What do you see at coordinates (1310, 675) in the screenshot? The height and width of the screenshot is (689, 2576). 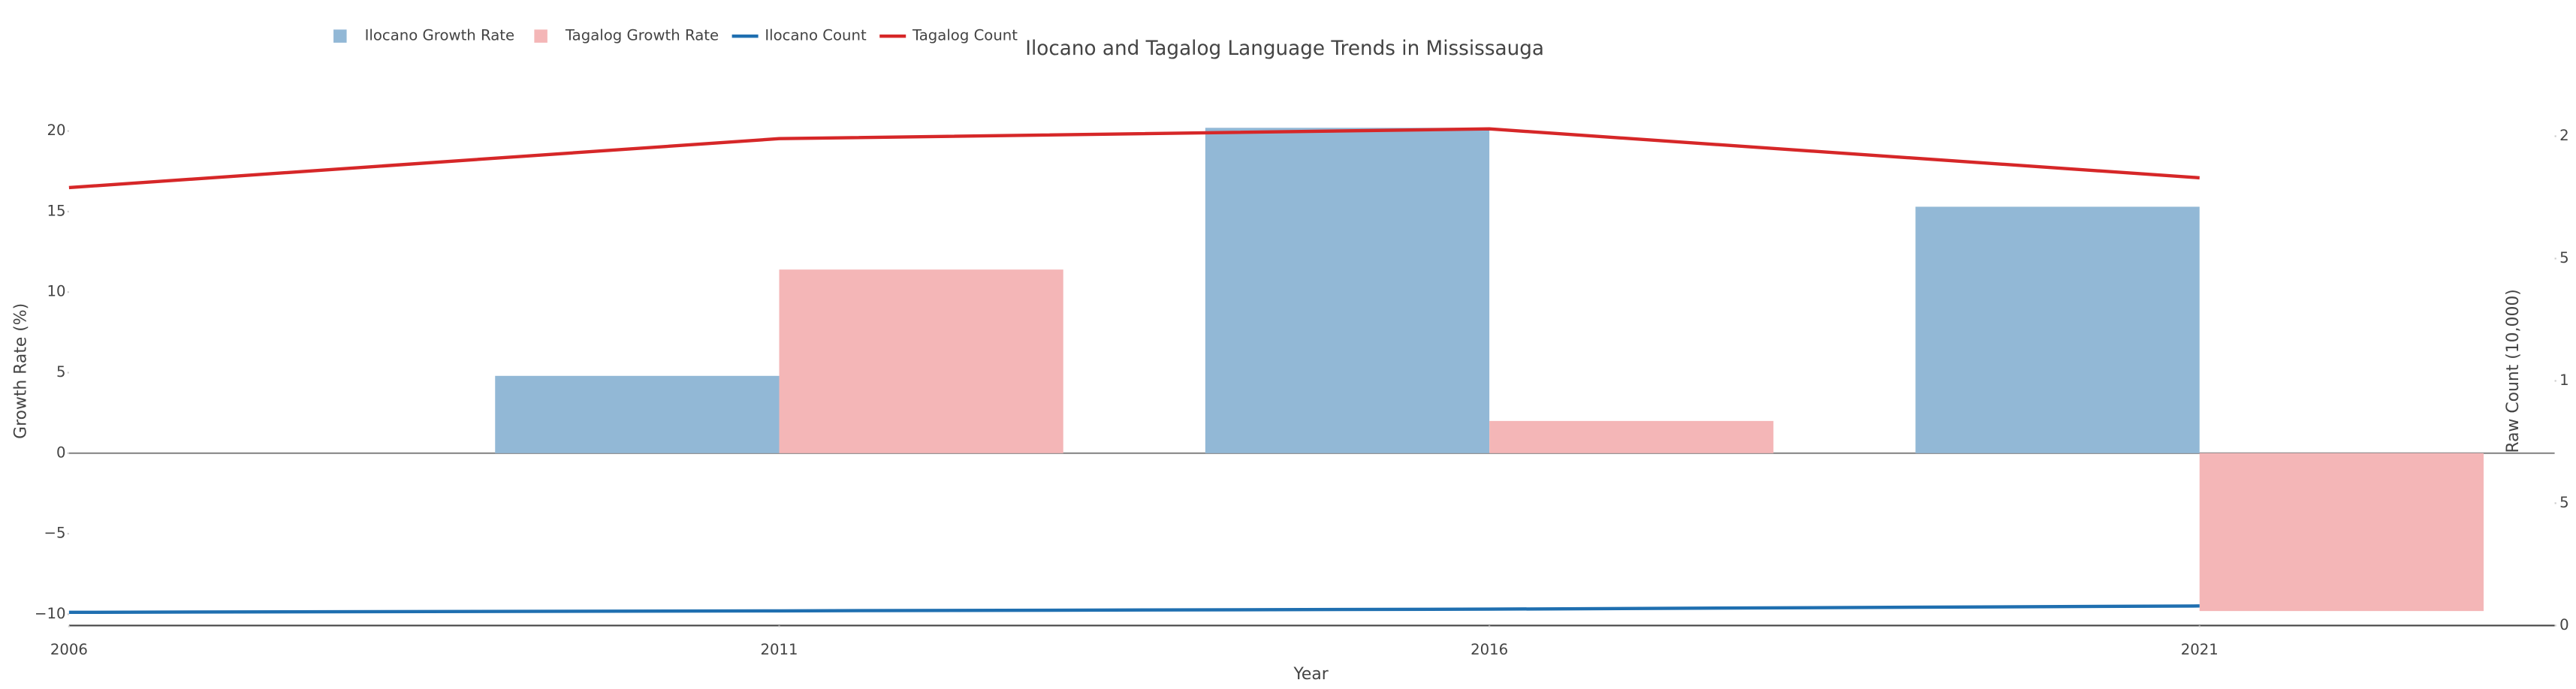 I see `x-axis-title: Year` at bounding box center [1310, 675].